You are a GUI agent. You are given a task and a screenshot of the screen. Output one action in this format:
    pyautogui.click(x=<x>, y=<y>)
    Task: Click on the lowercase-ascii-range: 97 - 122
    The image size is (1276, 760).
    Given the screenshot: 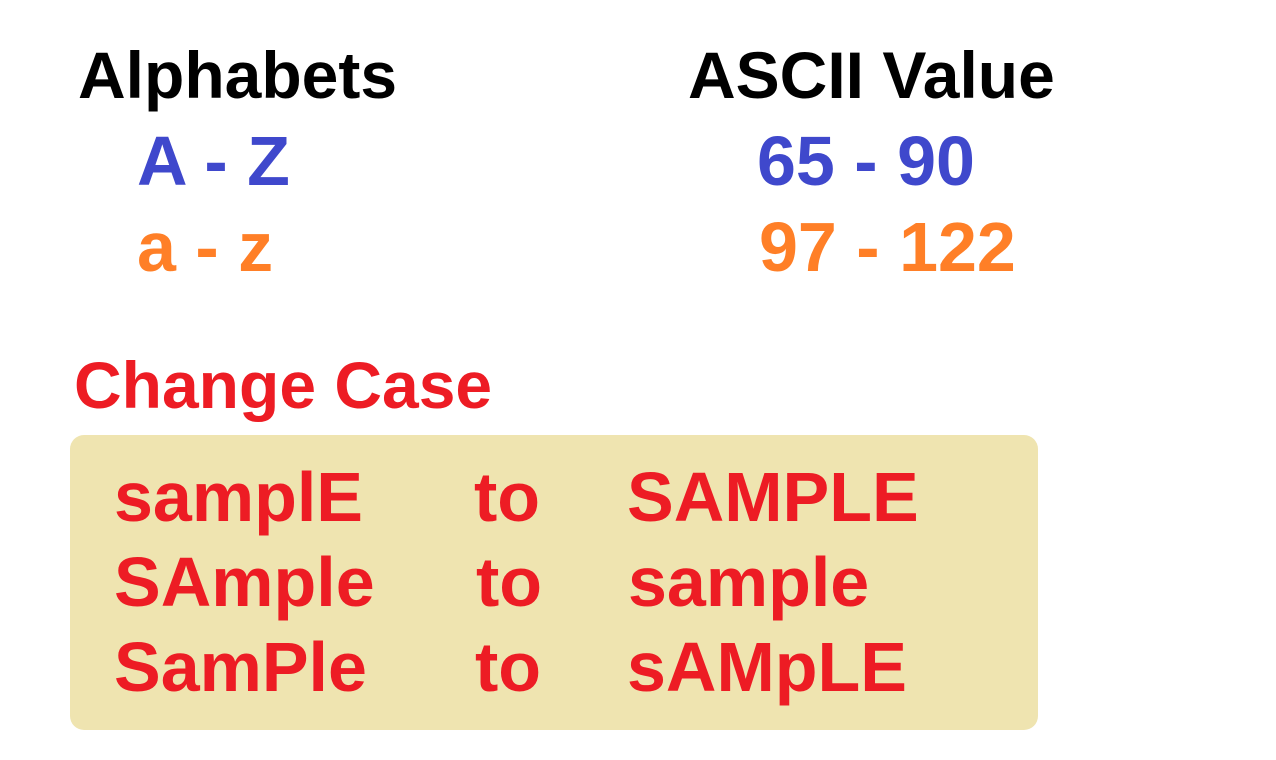 What is the action you would take?
    pyautogui.click(x=887, y=247)
    